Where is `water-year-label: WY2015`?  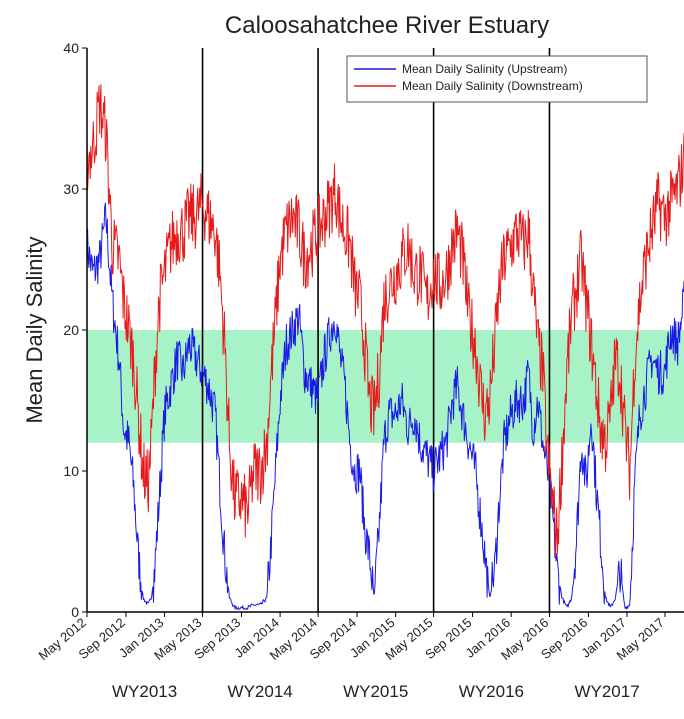
water-year-label: WY2015 is located at coordinates (375, 691).